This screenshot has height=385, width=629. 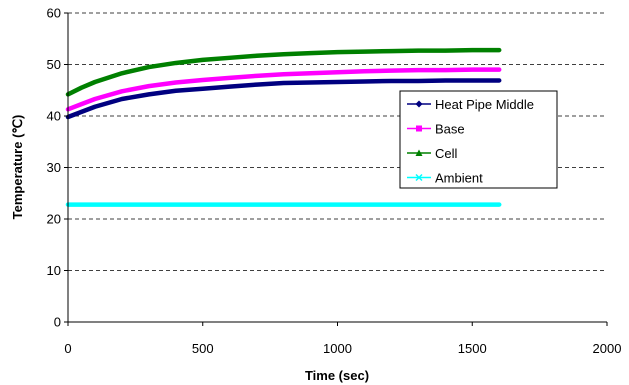 What do you see at coordinates (54, 219) in the screenshot?
I see `y-tick-label: 20` at bounding box center [54, 219].